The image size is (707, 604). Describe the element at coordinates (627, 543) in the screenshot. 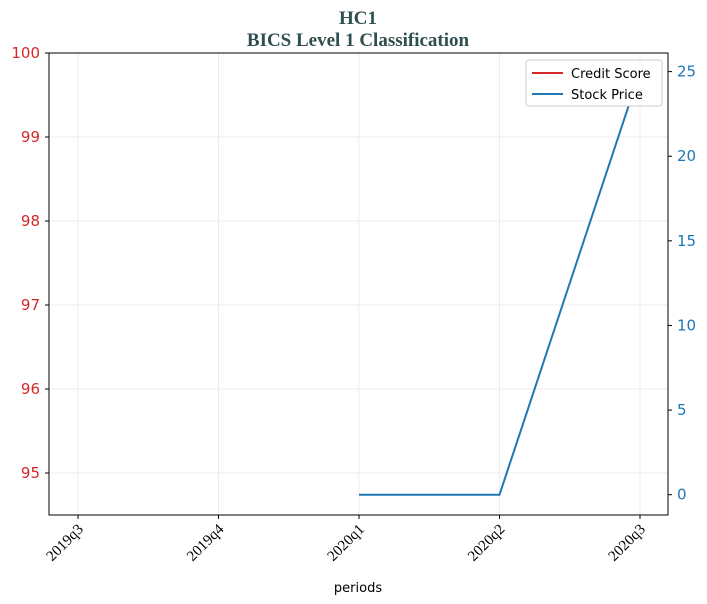

I see `x-tick-label-2020q3: 2020q3` at that location.